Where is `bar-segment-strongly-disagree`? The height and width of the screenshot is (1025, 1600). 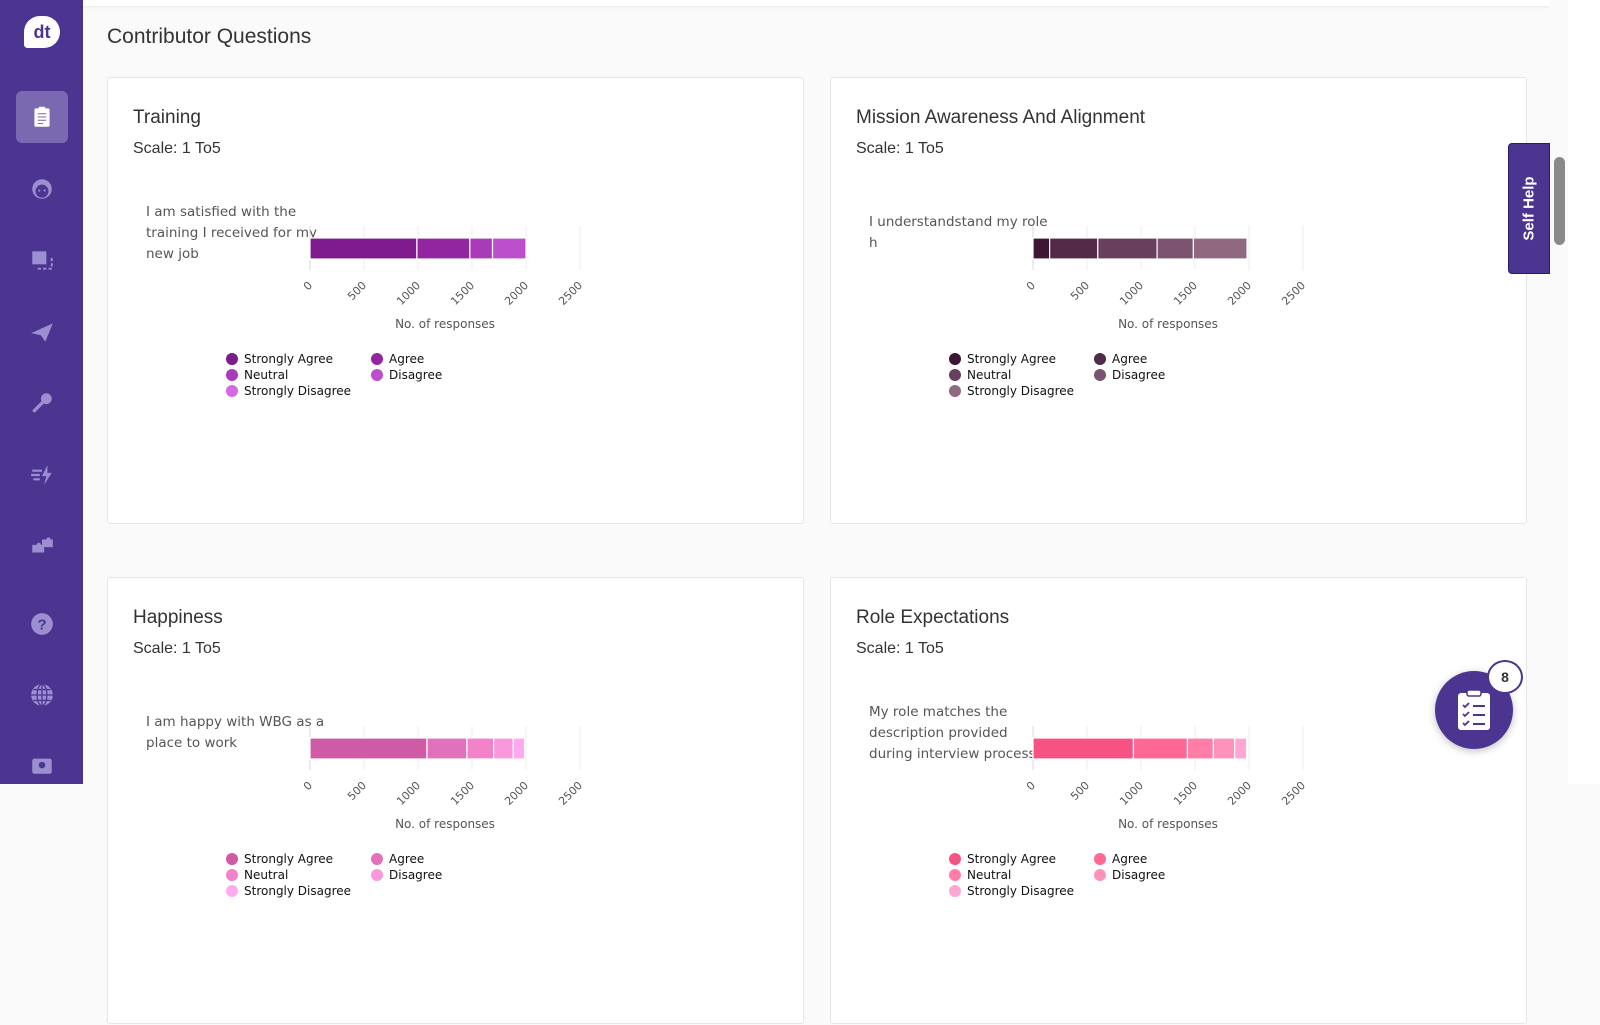
bar-segment-strongly-disagree is located at coordinates (1220, 248).